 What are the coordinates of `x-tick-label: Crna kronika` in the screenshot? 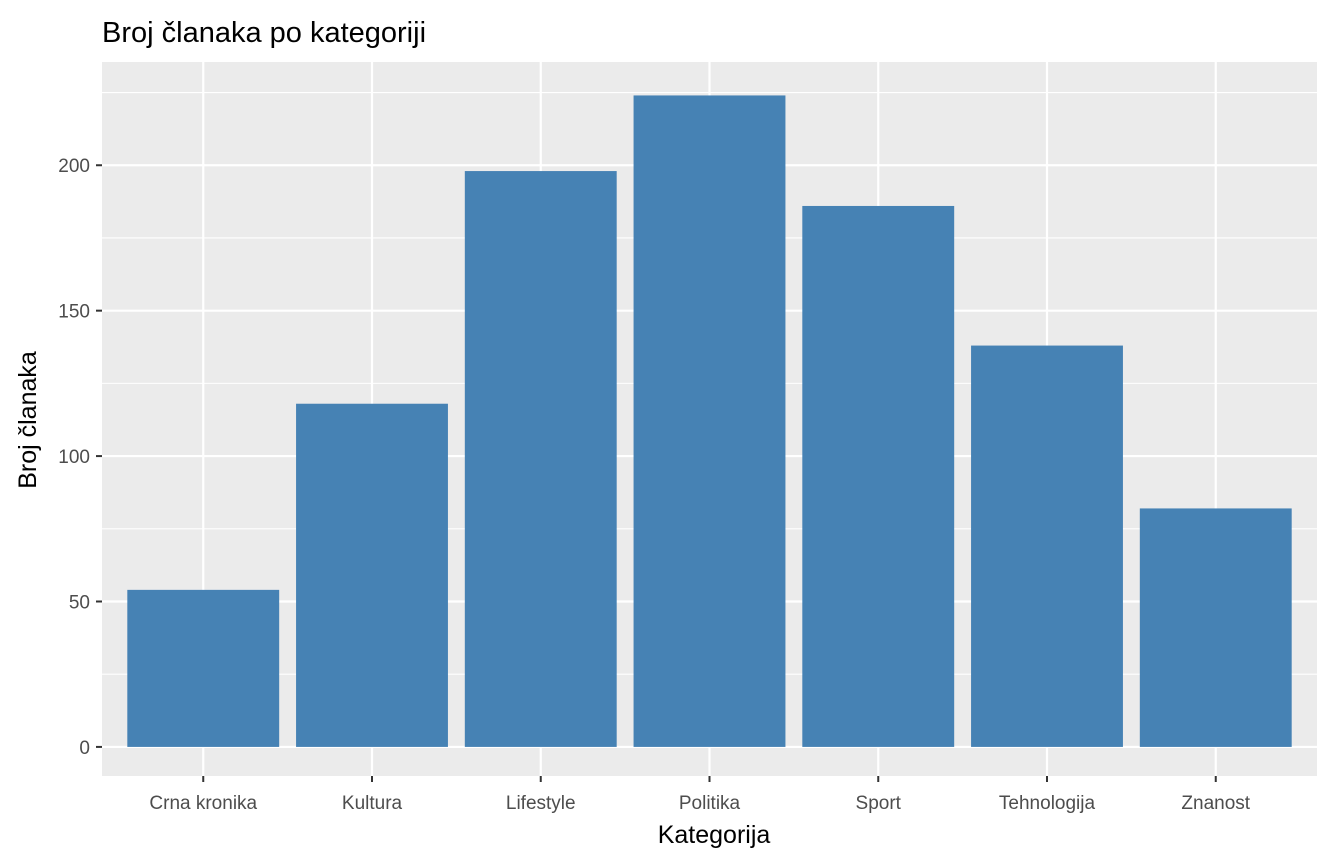 It's located at (203, 803).